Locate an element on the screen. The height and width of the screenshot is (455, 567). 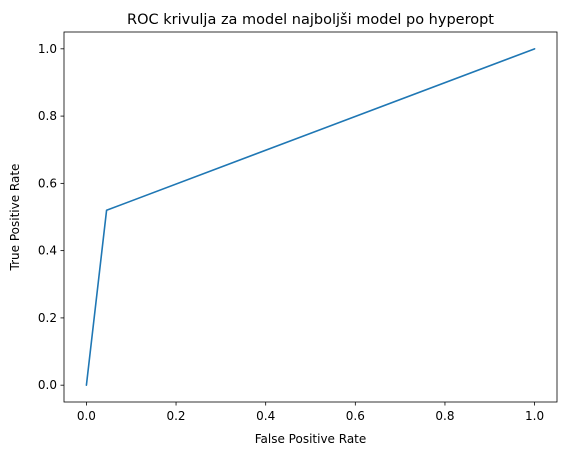
x-axis-label: False Positive Rate is located at coordinates (311, 439).